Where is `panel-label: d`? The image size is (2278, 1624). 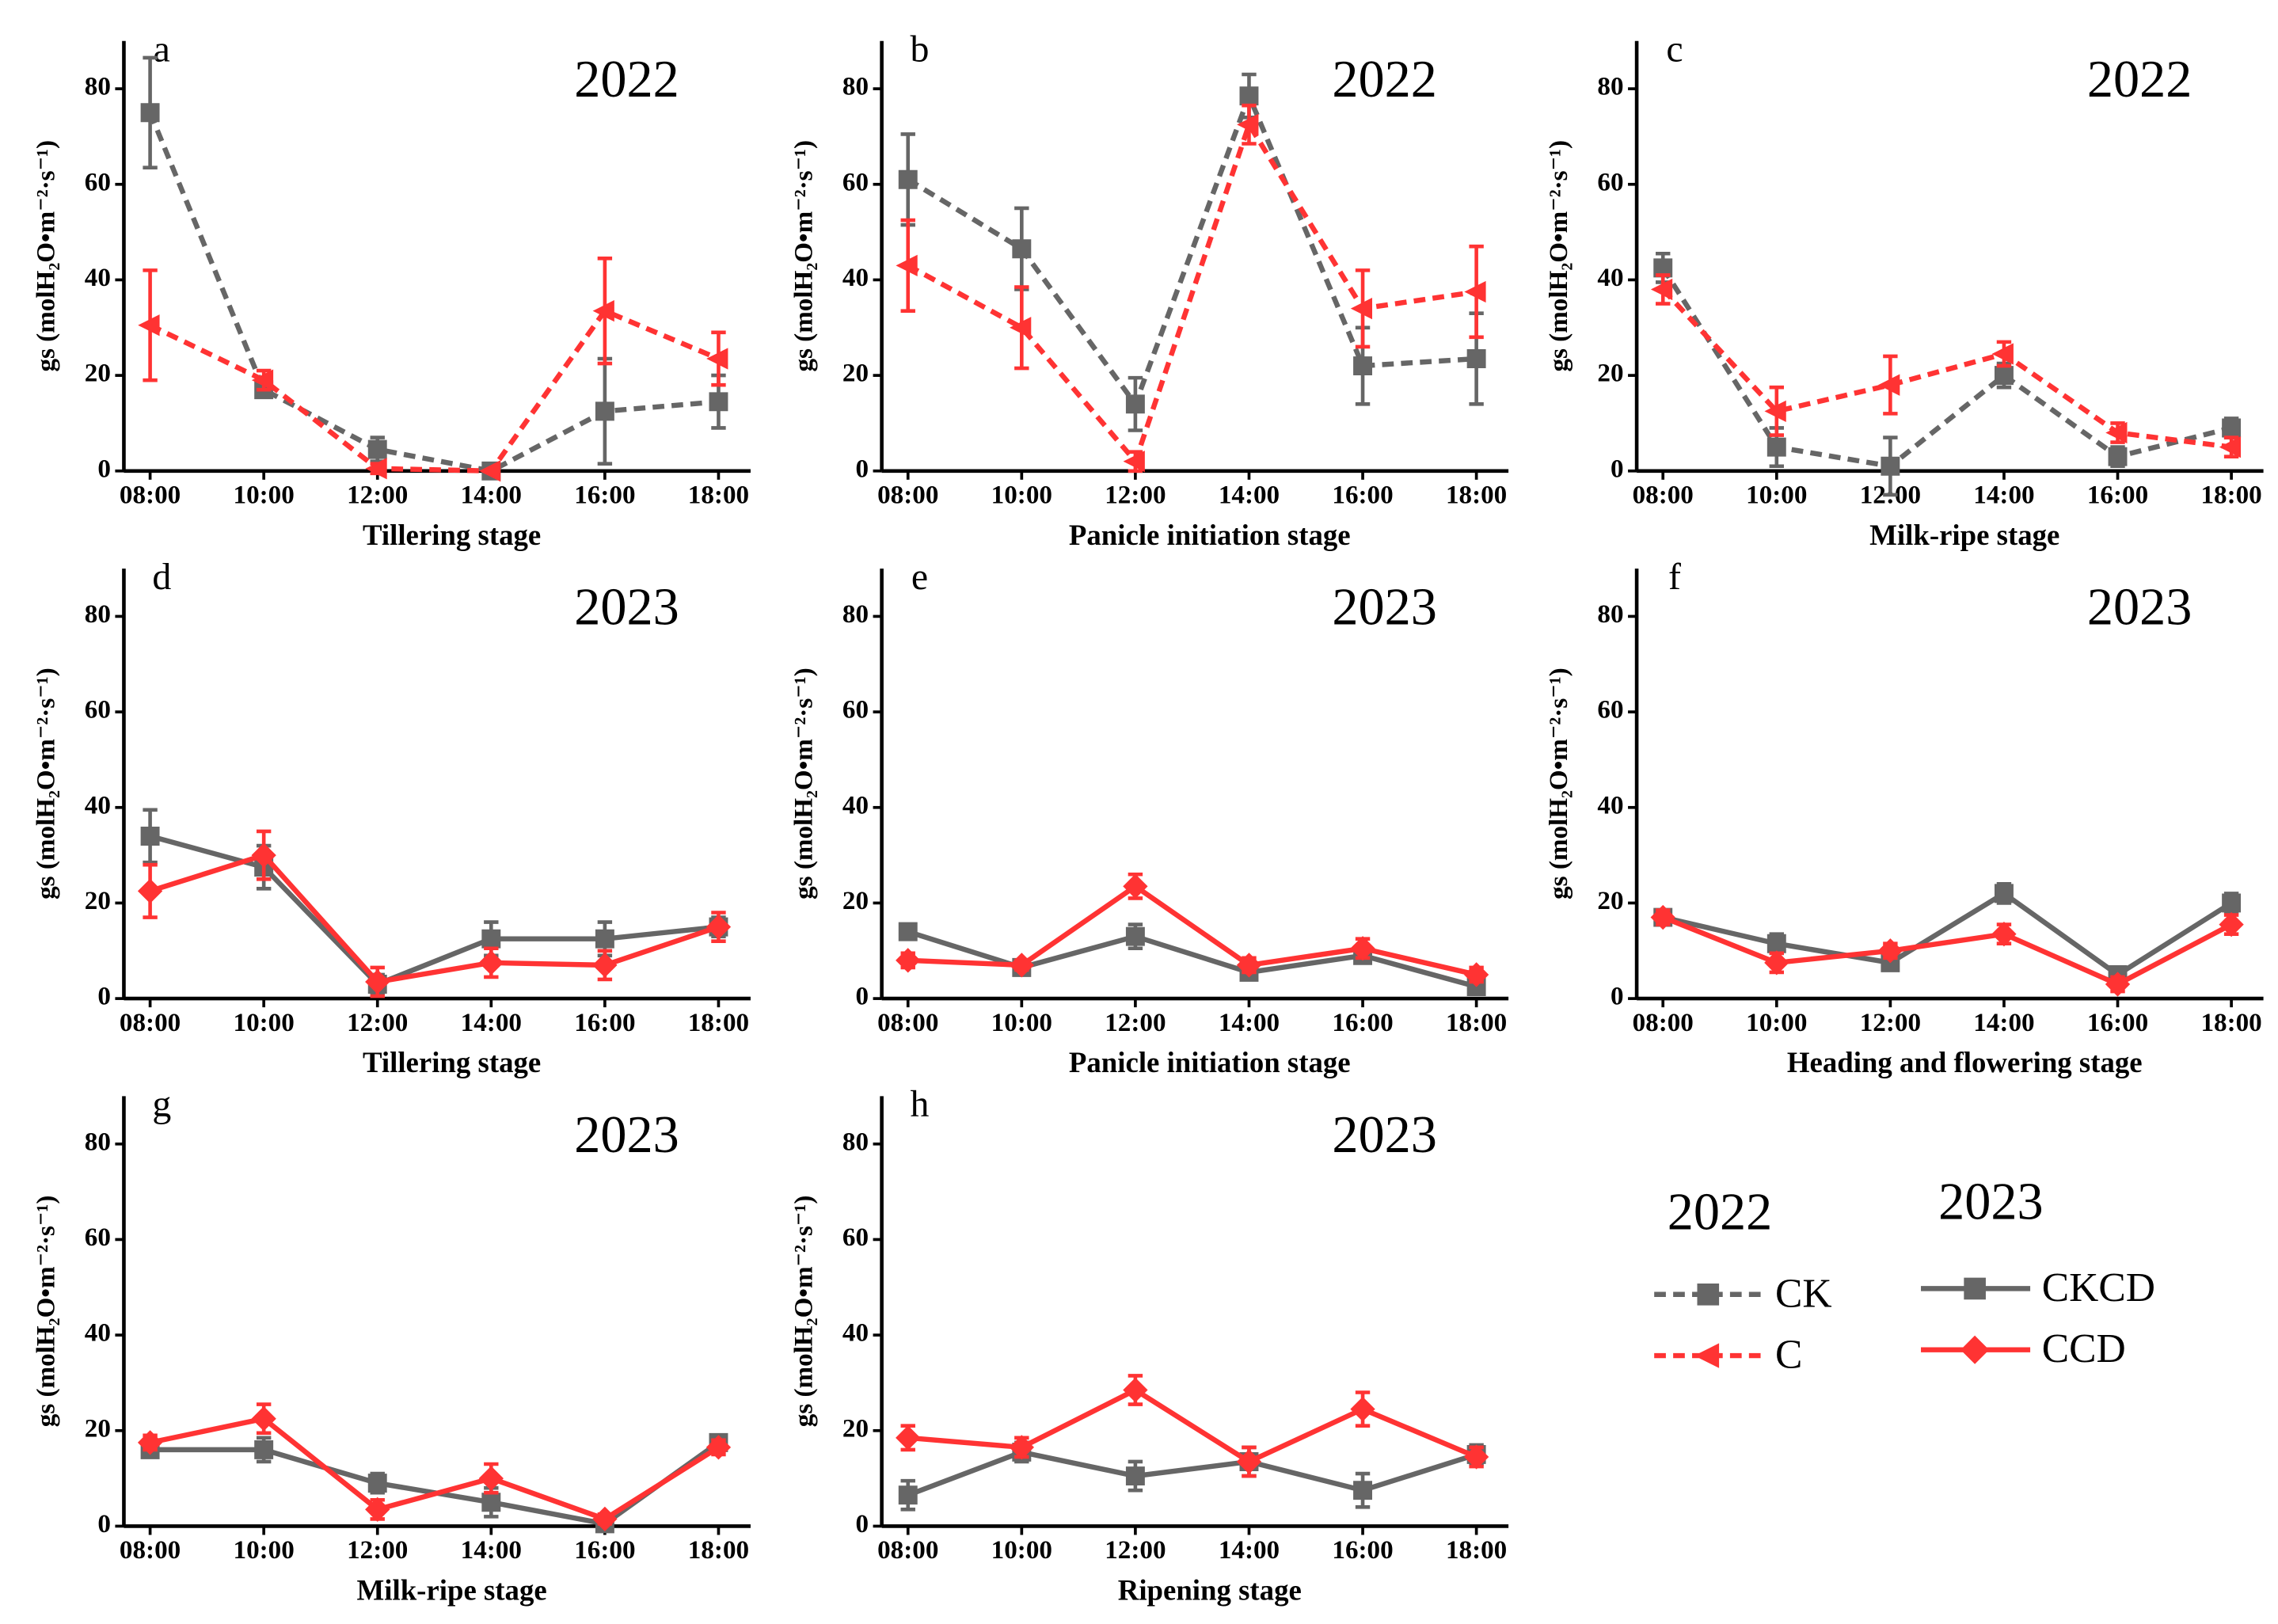
panel-label: d is located at coordinates (162, 577).